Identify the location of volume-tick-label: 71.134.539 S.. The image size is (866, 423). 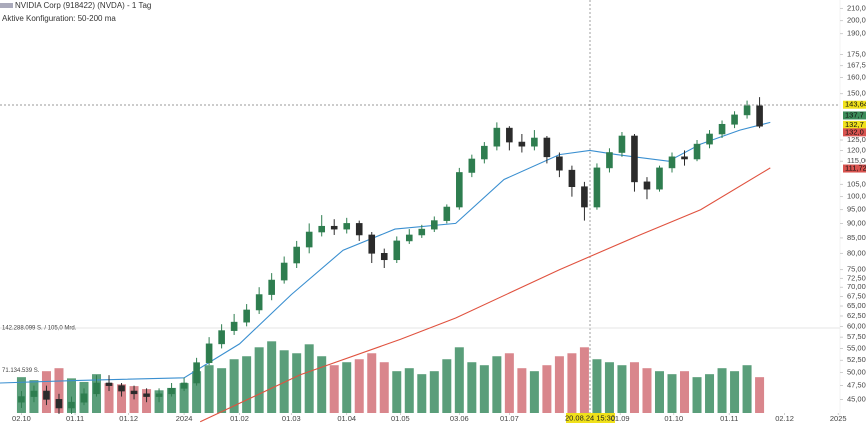
(21, 371).